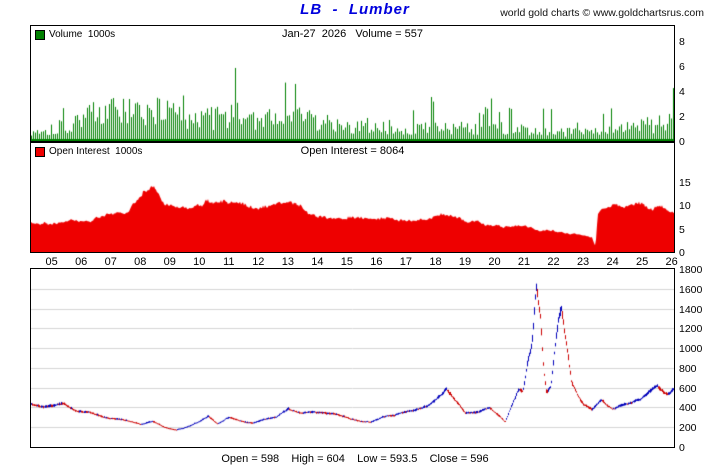 The image size is (710, 475). Describe the element at coordinates (688, 368) in the screenshot. I see `y-tick-label: 800` at that location.